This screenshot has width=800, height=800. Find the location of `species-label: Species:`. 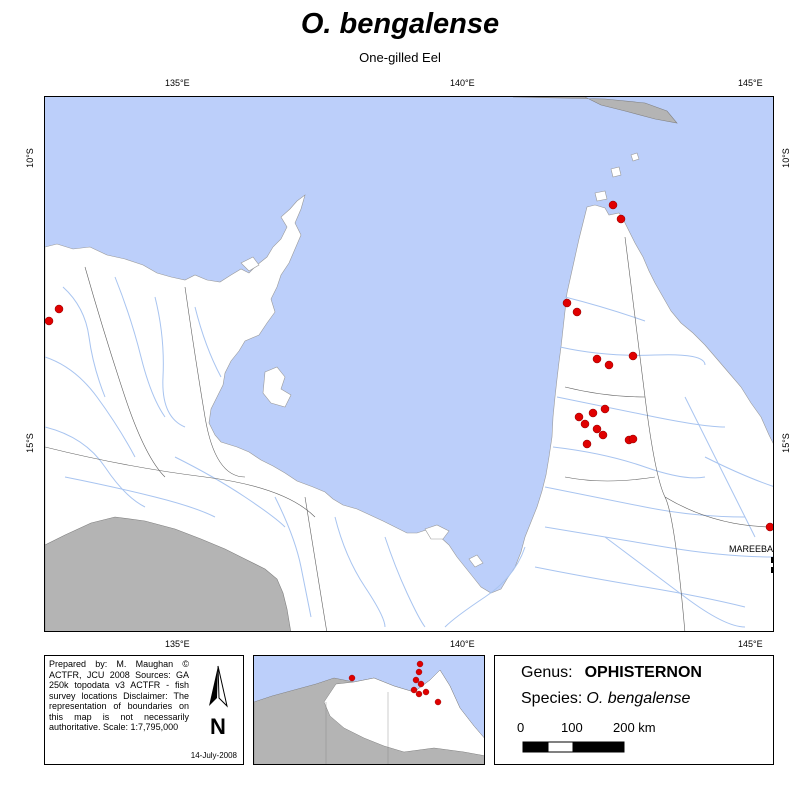

species-label: Species: is located at coordinates (552, 698).